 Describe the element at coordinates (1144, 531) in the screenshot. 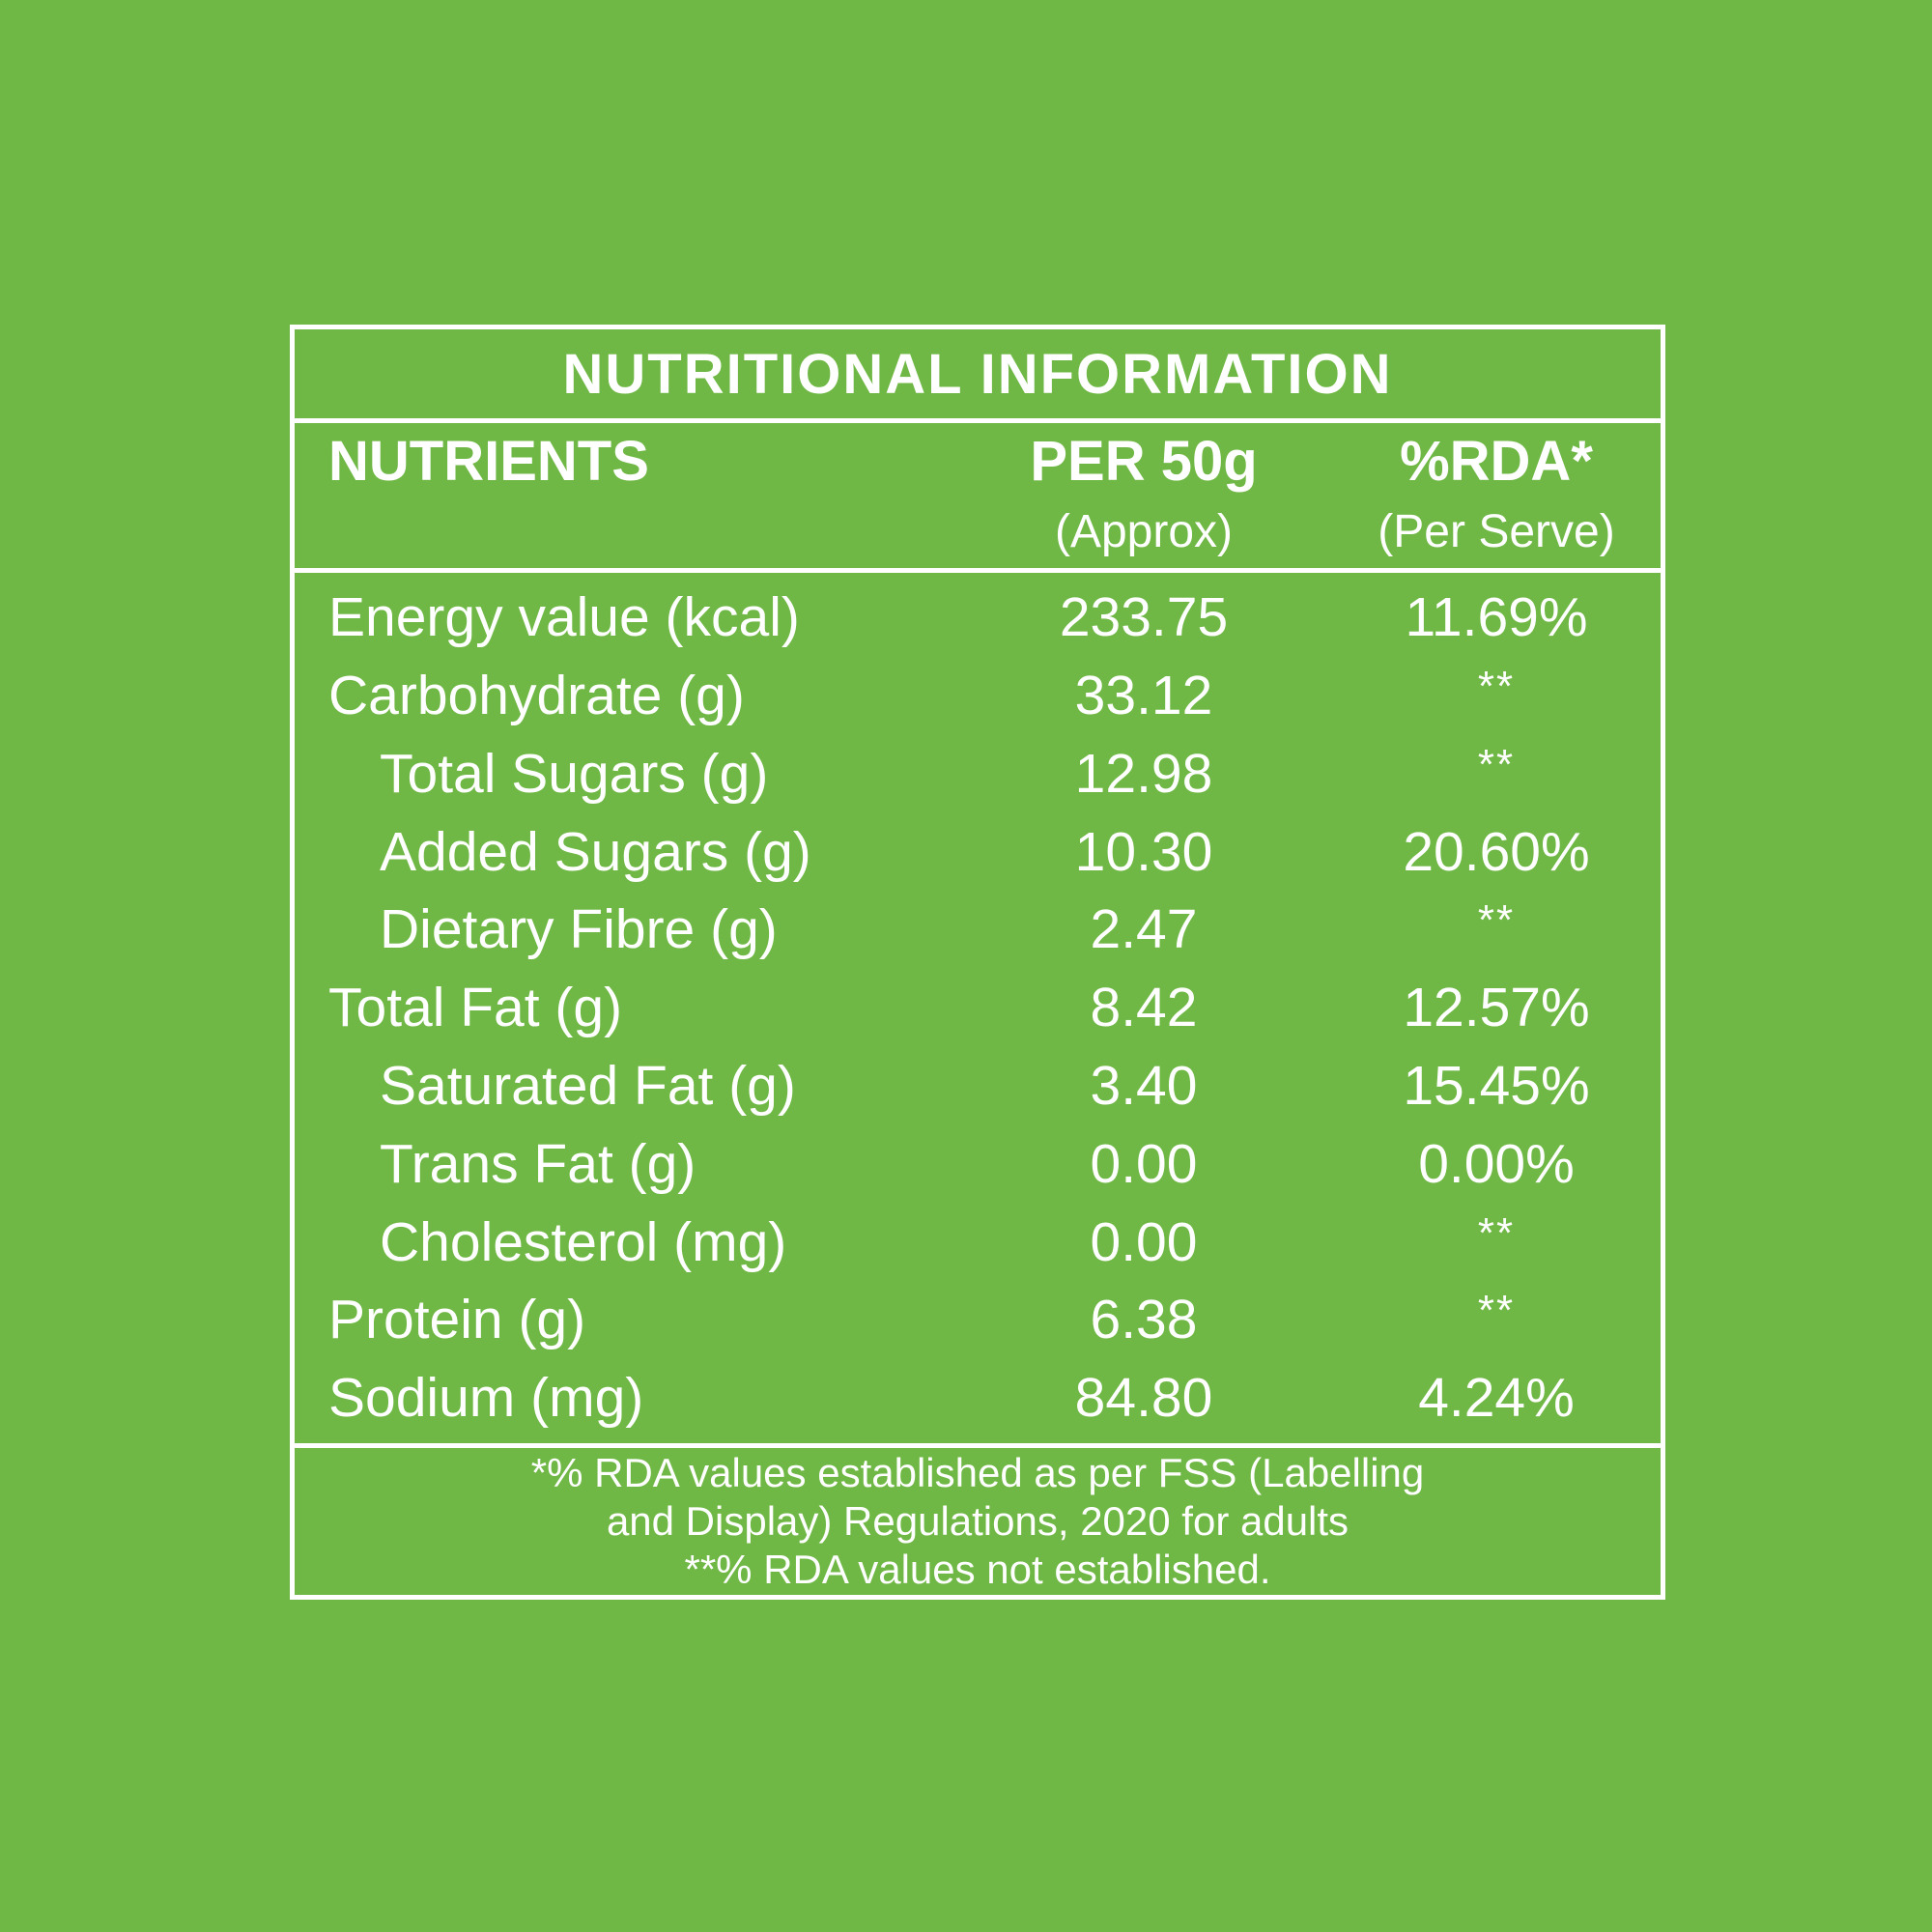

I see `header-approx: (Approx)` at that location.